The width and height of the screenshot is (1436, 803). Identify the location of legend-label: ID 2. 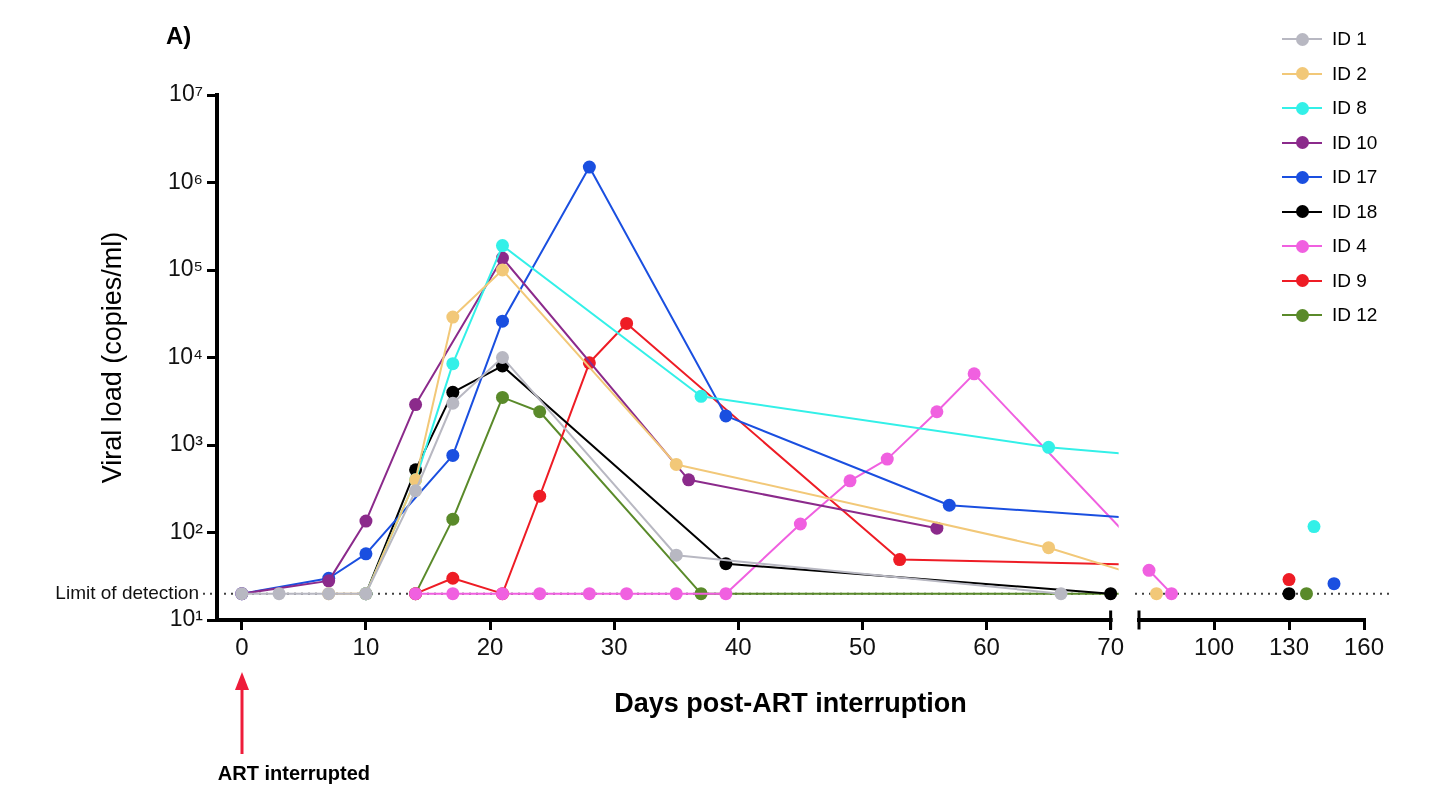
(1349, 73).